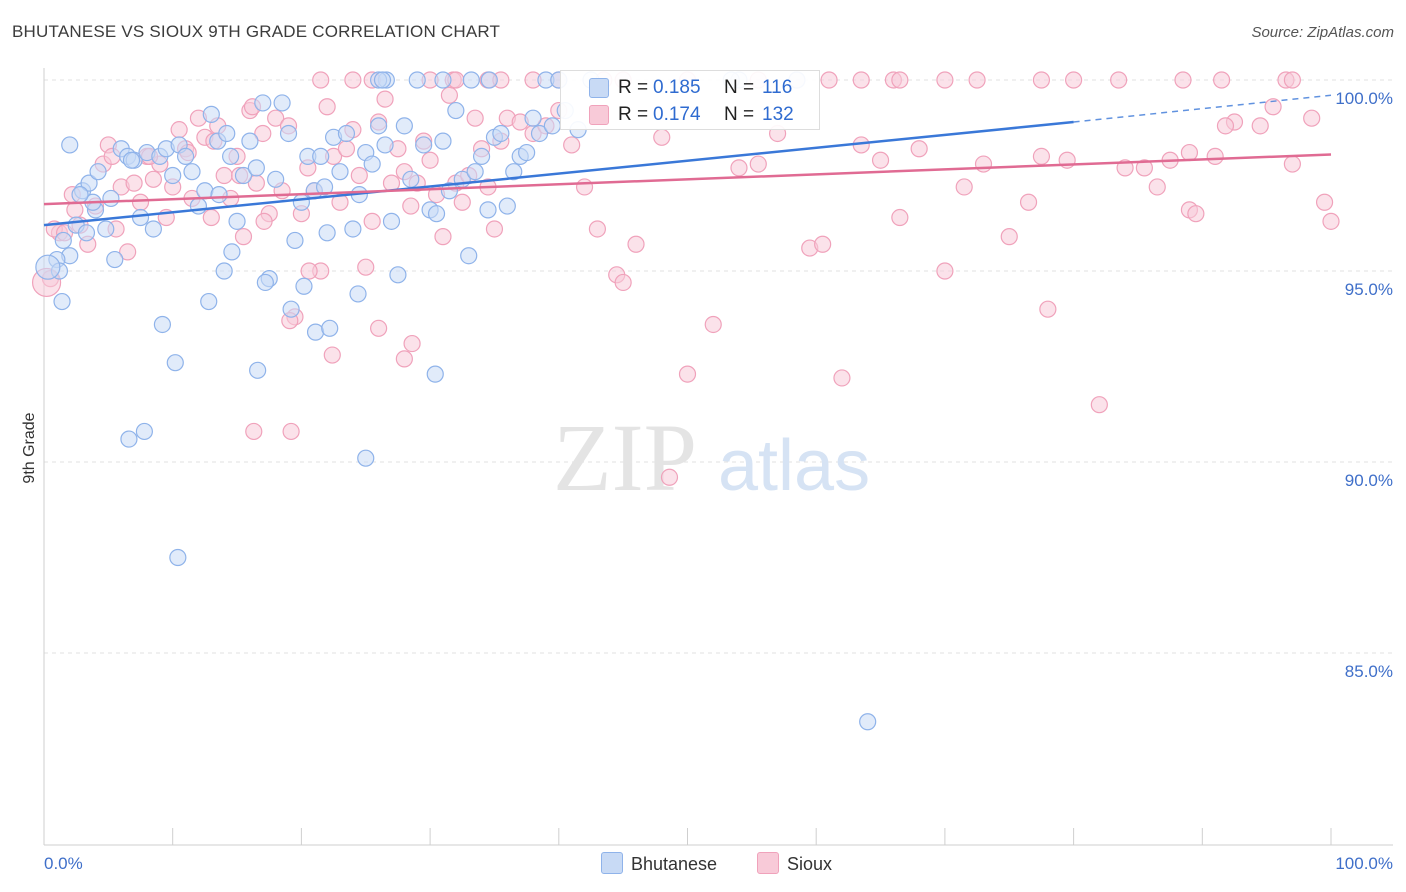 The height and width of the screenshot is (892, 1406). What do you see at coordinates (677, 114) in the screenshot?
I see `legend-r-value: 0.174` at bounding box center [677, 114].